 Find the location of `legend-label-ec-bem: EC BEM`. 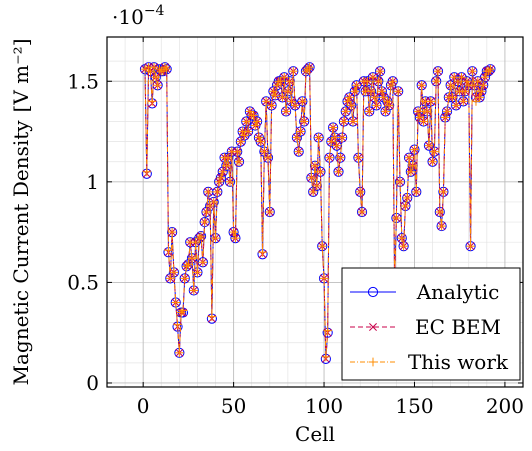

legend-label-ec-bem: EC BEM is located at coordinates (458, 327).